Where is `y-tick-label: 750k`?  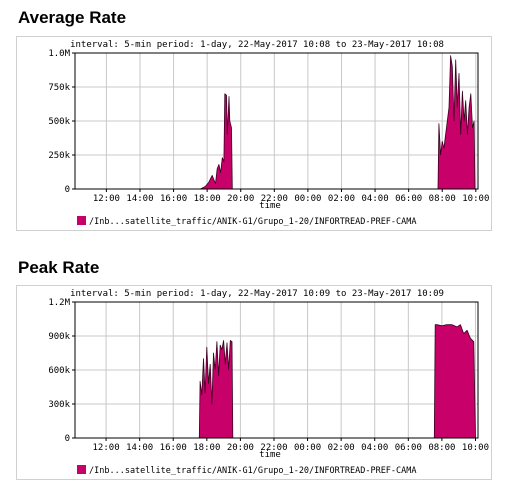
y-tick-label: 750k is located at coordinates (59, 88).